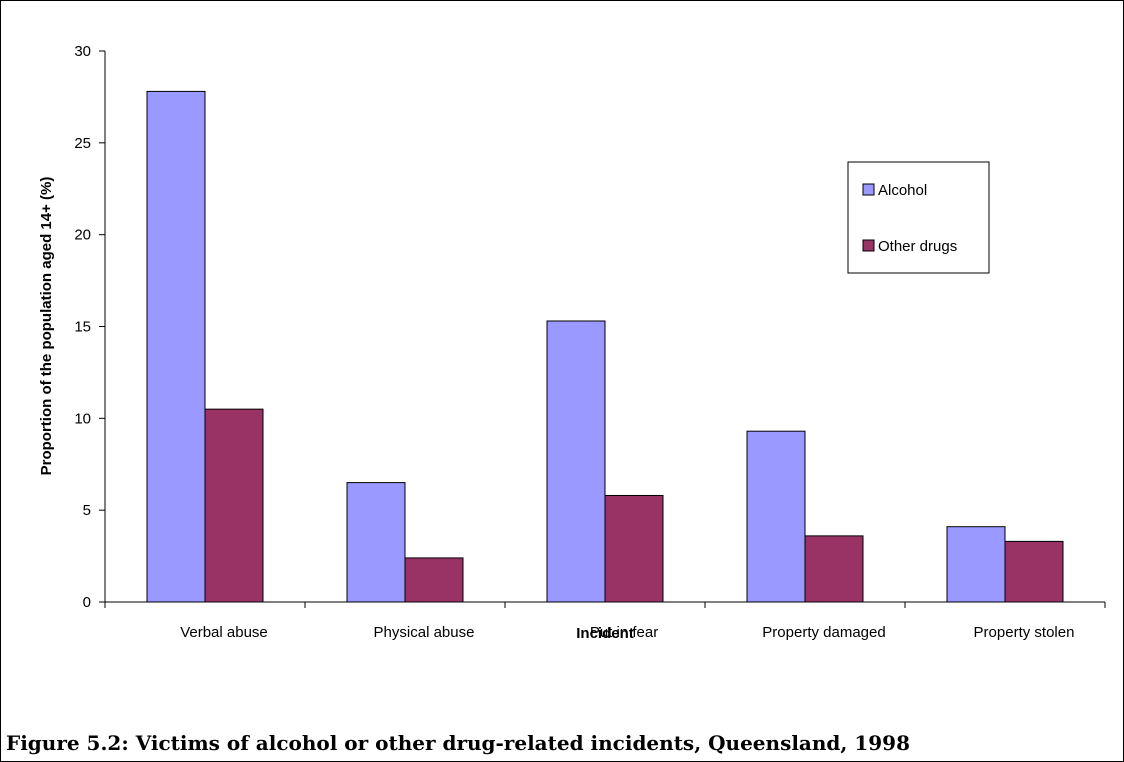  I want to click on x-axis-title: Incident, so click(605, 633).